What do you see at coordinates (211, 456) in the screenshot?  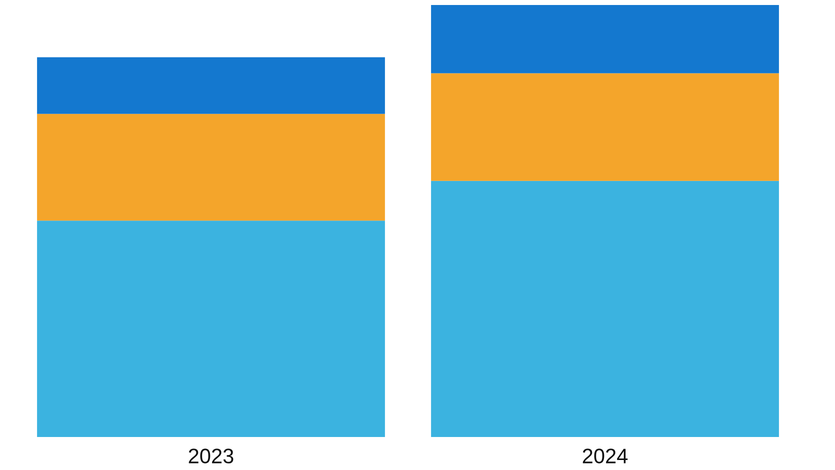 I see `x-tick-label: 2023` at bounding box center [211, 456].